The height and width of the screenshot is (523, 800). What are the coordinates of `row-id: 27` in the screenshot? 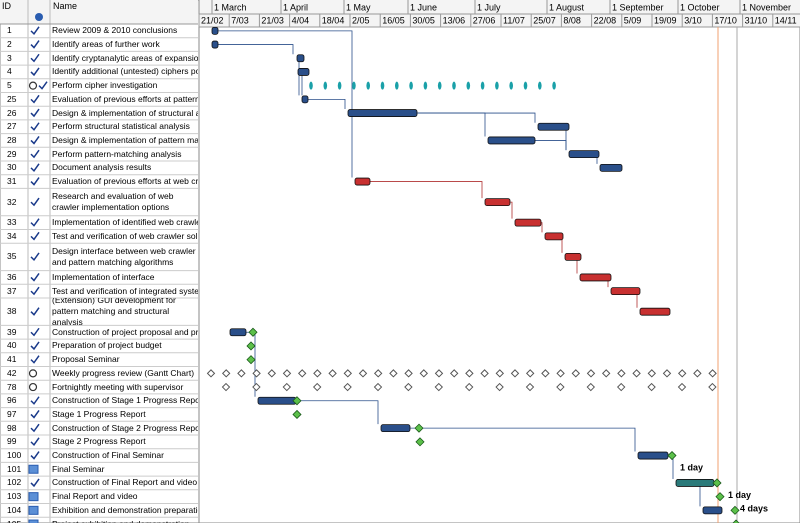 It's located at (12, 126).